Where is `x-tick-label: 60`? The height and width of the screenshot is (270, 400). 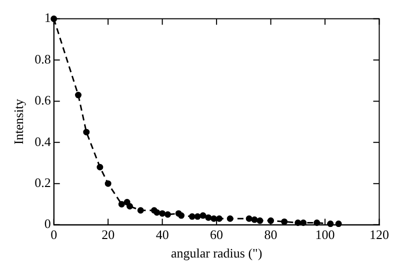
x-tick-label: 60 is located at coordinates (217, 234).